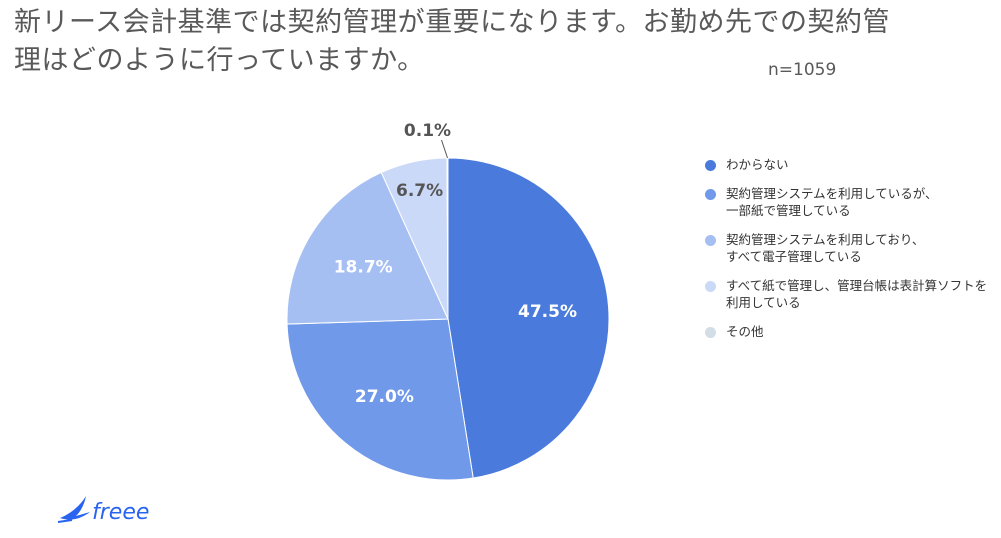 Image resolution: width=1001 pixels, height=538 pixels. Describe the element at coordinates (419, 191) in the screenshot. I see `slice-label-3: 6.7%` at that location.